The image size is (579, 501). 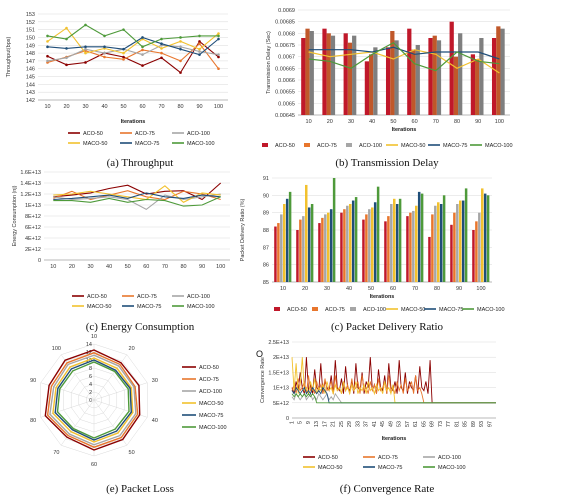 What do you see at coordinates (266, 231) in the screenshot?
I see `pdr-ytick: 88` at bounding box center [266, 231].